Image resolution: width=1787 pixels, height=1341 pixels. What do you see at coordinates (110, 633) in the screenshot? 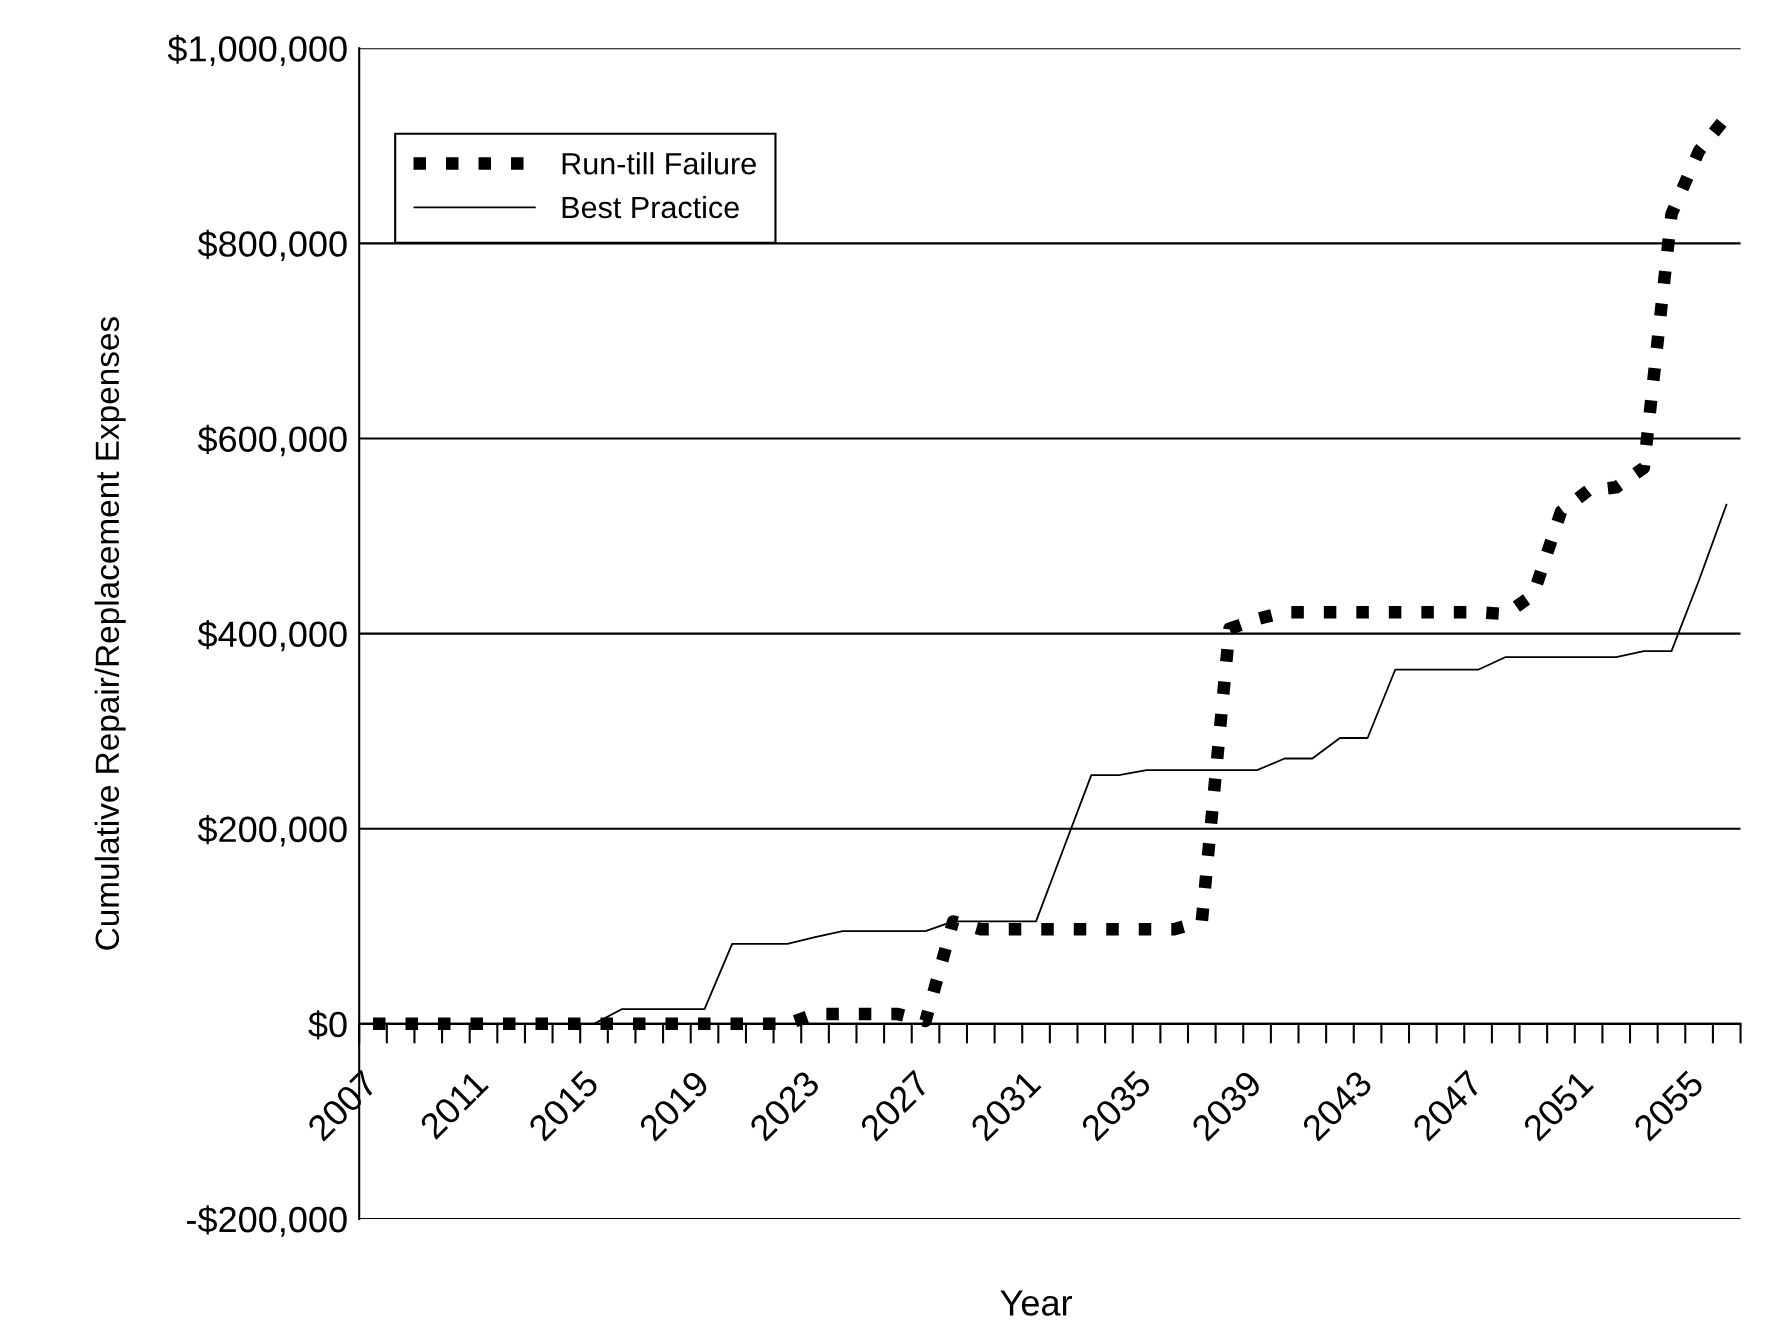
I see `y-axis-title: Cumulative Repair/Replacement Expenses` at bounding box center [110, 633].